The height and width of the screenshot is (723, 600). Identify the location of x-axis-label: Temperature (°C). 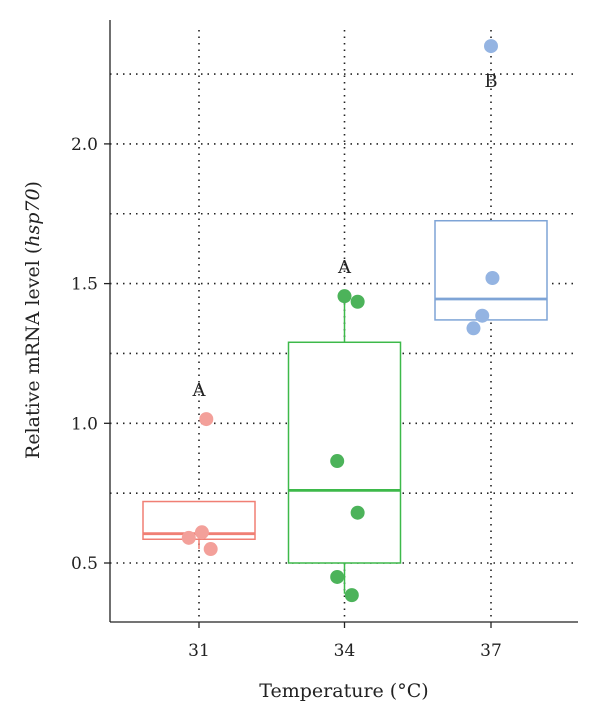
(343, 691).